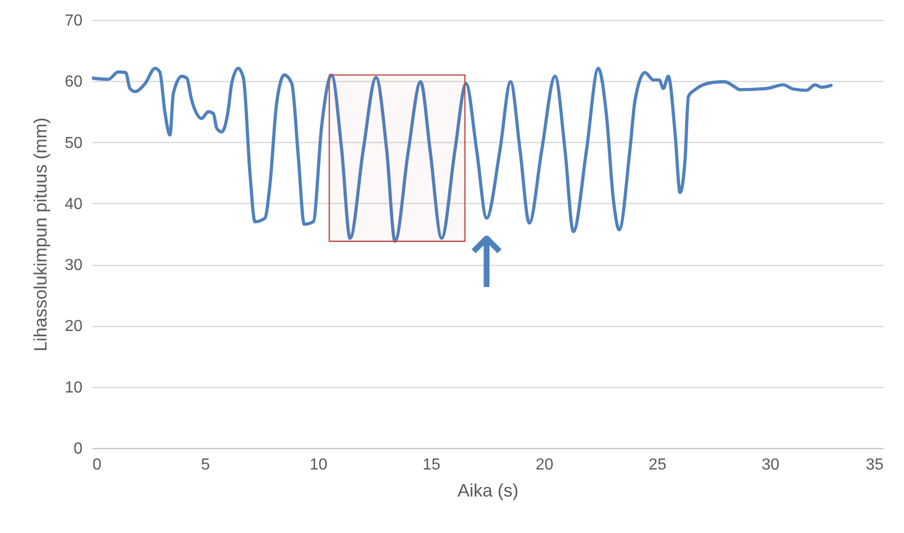 The width and height of the screenshot is (904, 533). I want to click on y-tick-label: 40, so click(73, 204).